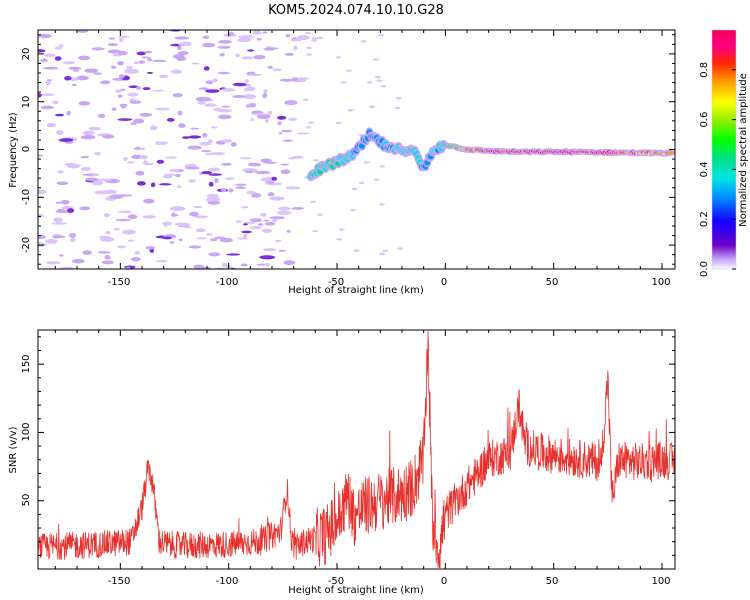 Image resolution: width=750 pixels, height=600 pixels. What do you see at coordinates (26, 102) in the screenshot?
I see `spectrogram-ytick-label: 10` at bounding box center [26, 102].